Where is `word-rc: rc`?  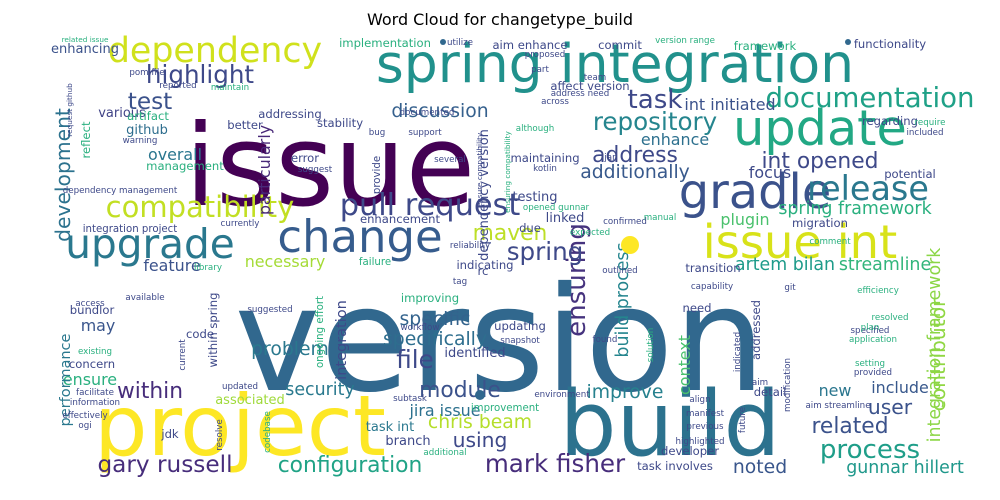
word-rc: rc is located at coordinates (483, 271).